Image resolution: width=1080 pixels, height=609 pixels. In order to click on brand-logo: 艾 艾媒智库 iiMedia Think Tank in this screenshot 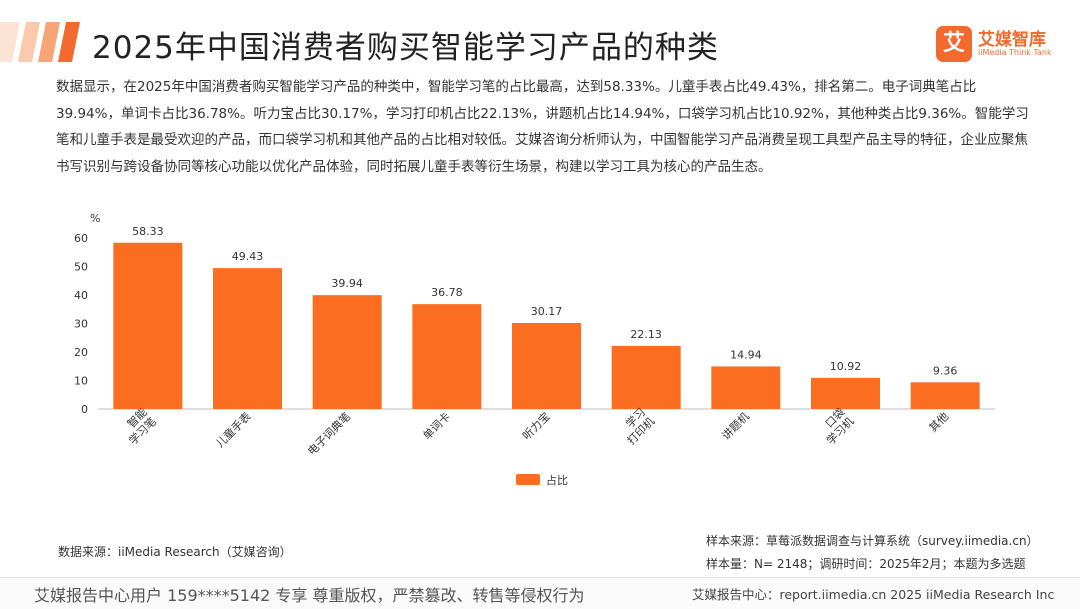, I will do `click(1001, 44)`.